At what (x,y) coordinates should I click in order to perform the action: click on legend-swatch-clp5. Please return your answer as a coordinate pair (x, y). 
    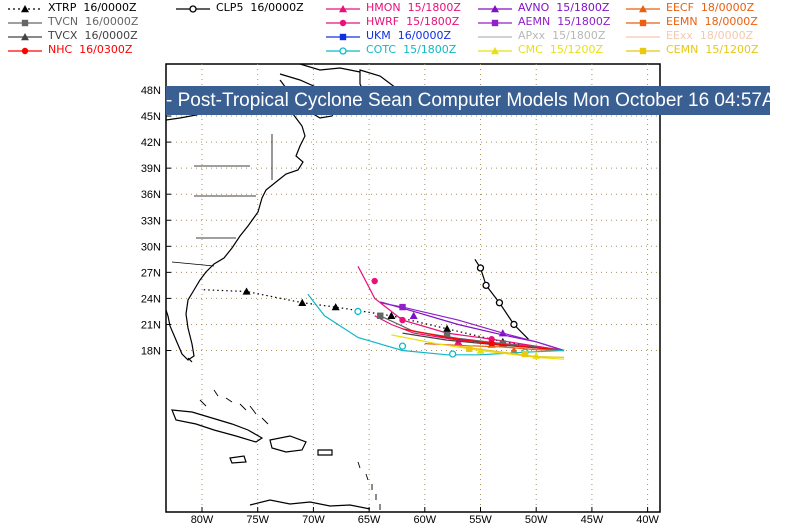
    Looking at the image, I should click on (192, 8).